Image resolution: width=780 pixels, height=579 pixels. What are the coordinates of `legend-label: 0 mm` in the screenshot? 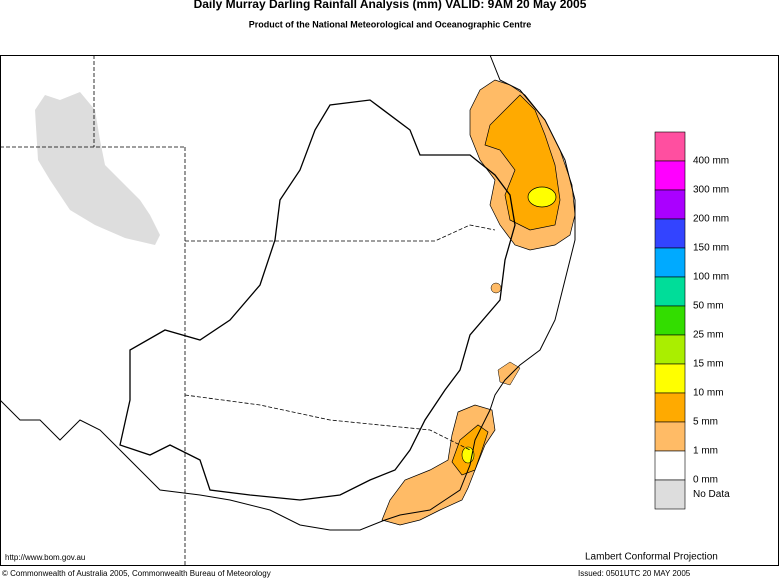 It's located at (705, 480).